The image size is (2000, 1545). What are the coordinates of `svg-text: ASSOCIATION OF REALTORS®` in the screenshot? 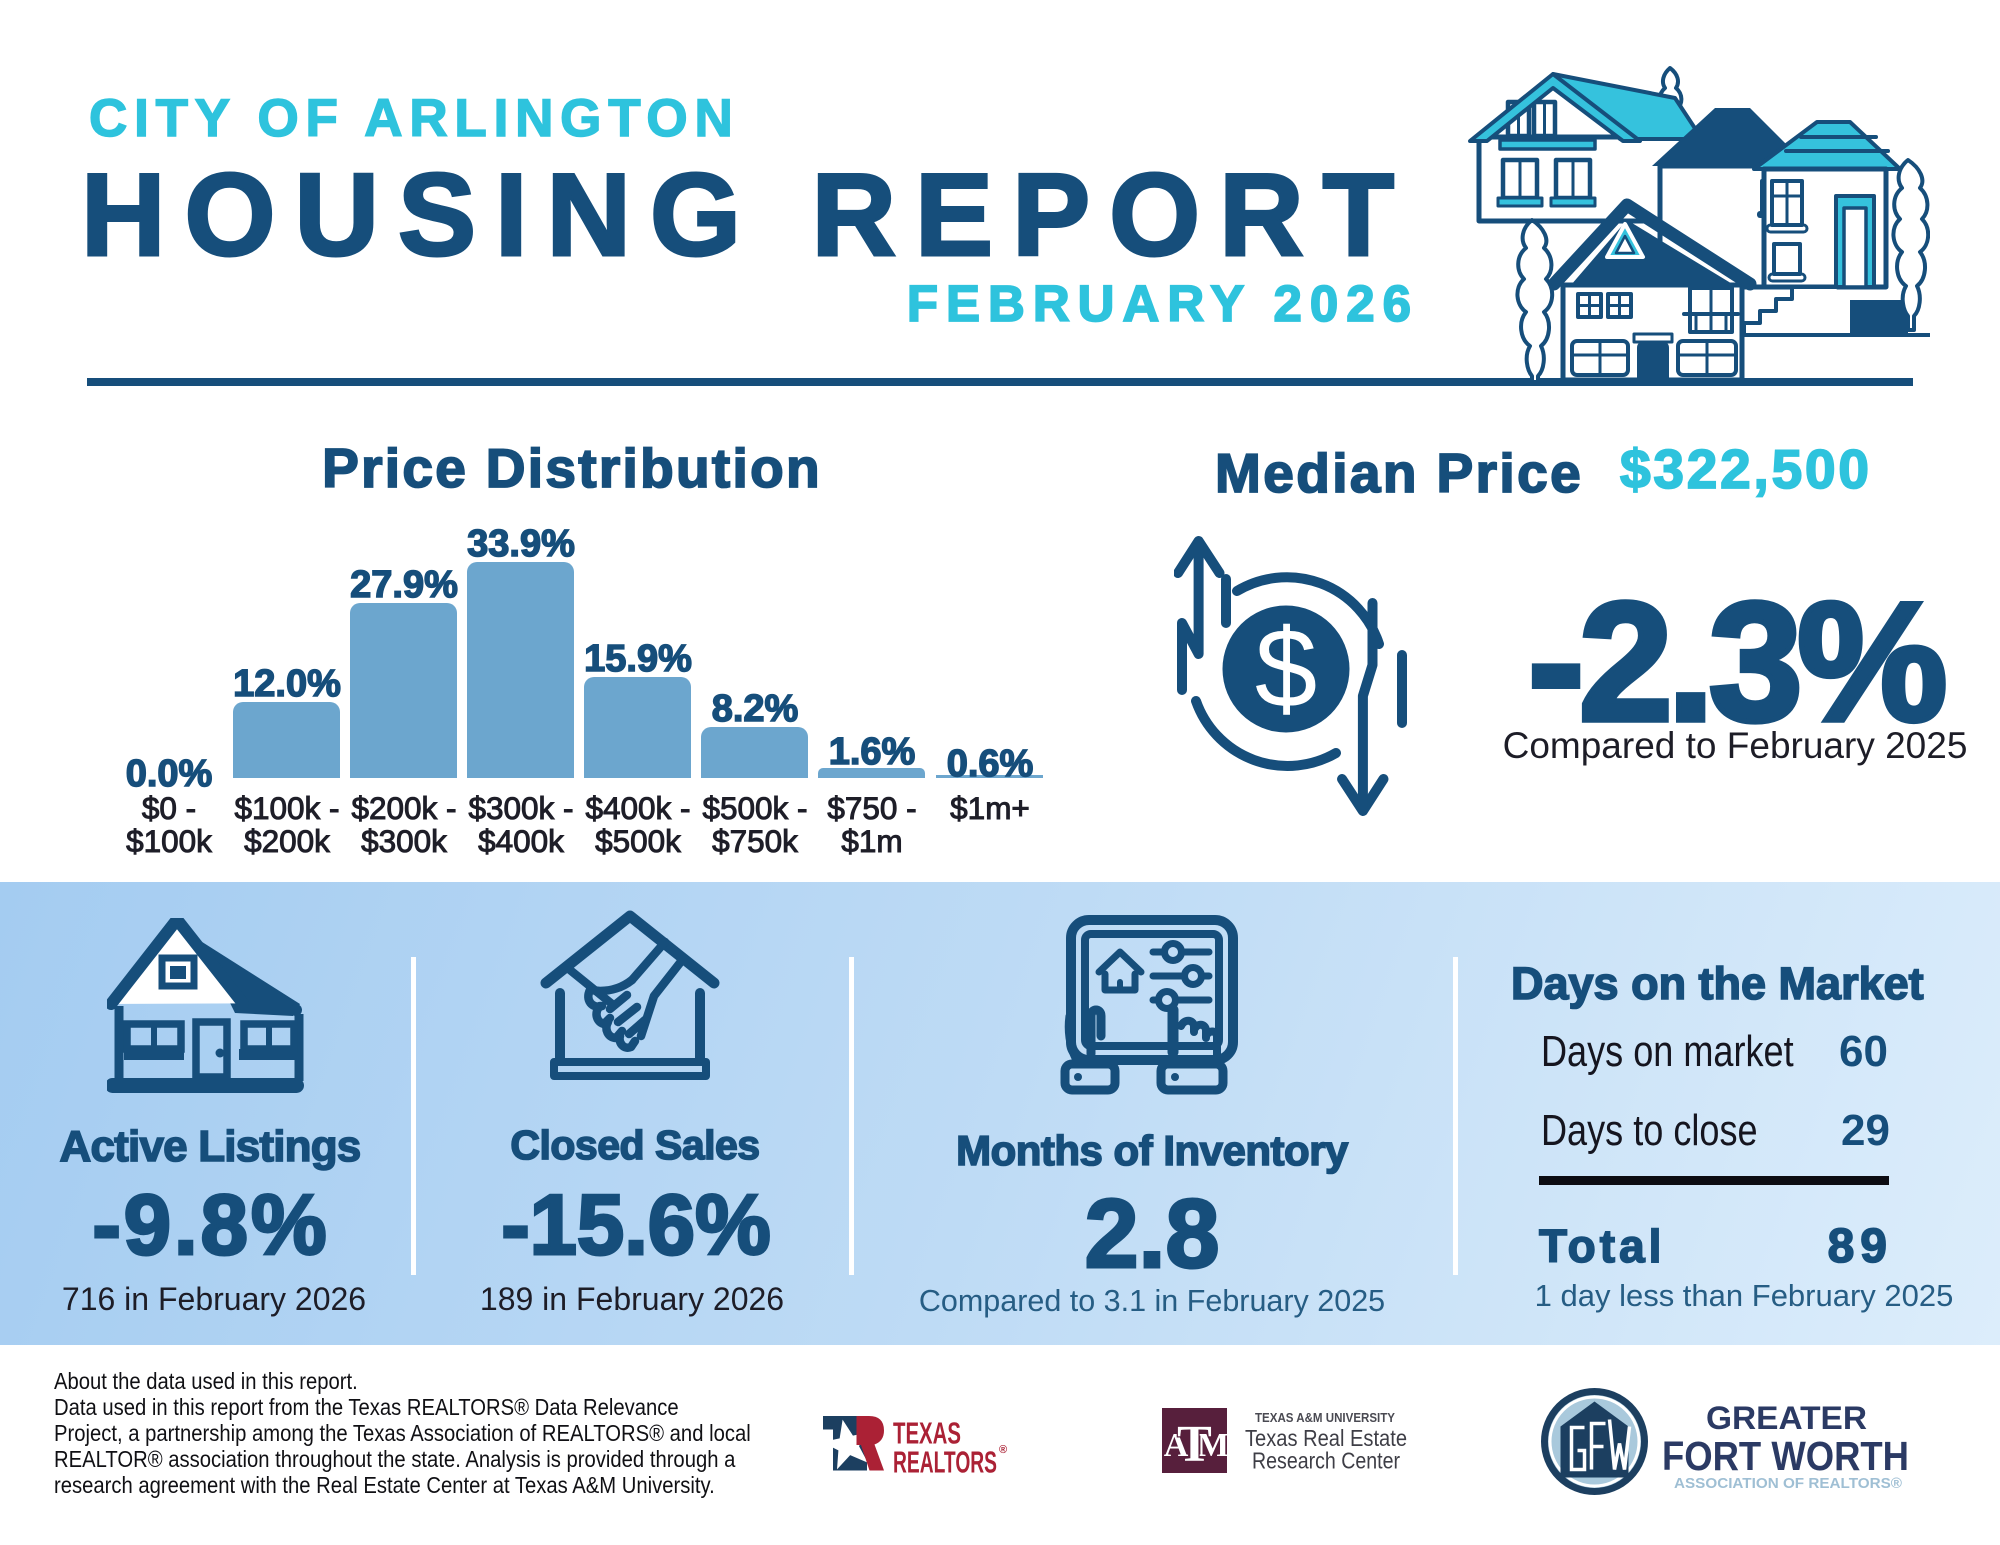 It's located at (1788, 1484).